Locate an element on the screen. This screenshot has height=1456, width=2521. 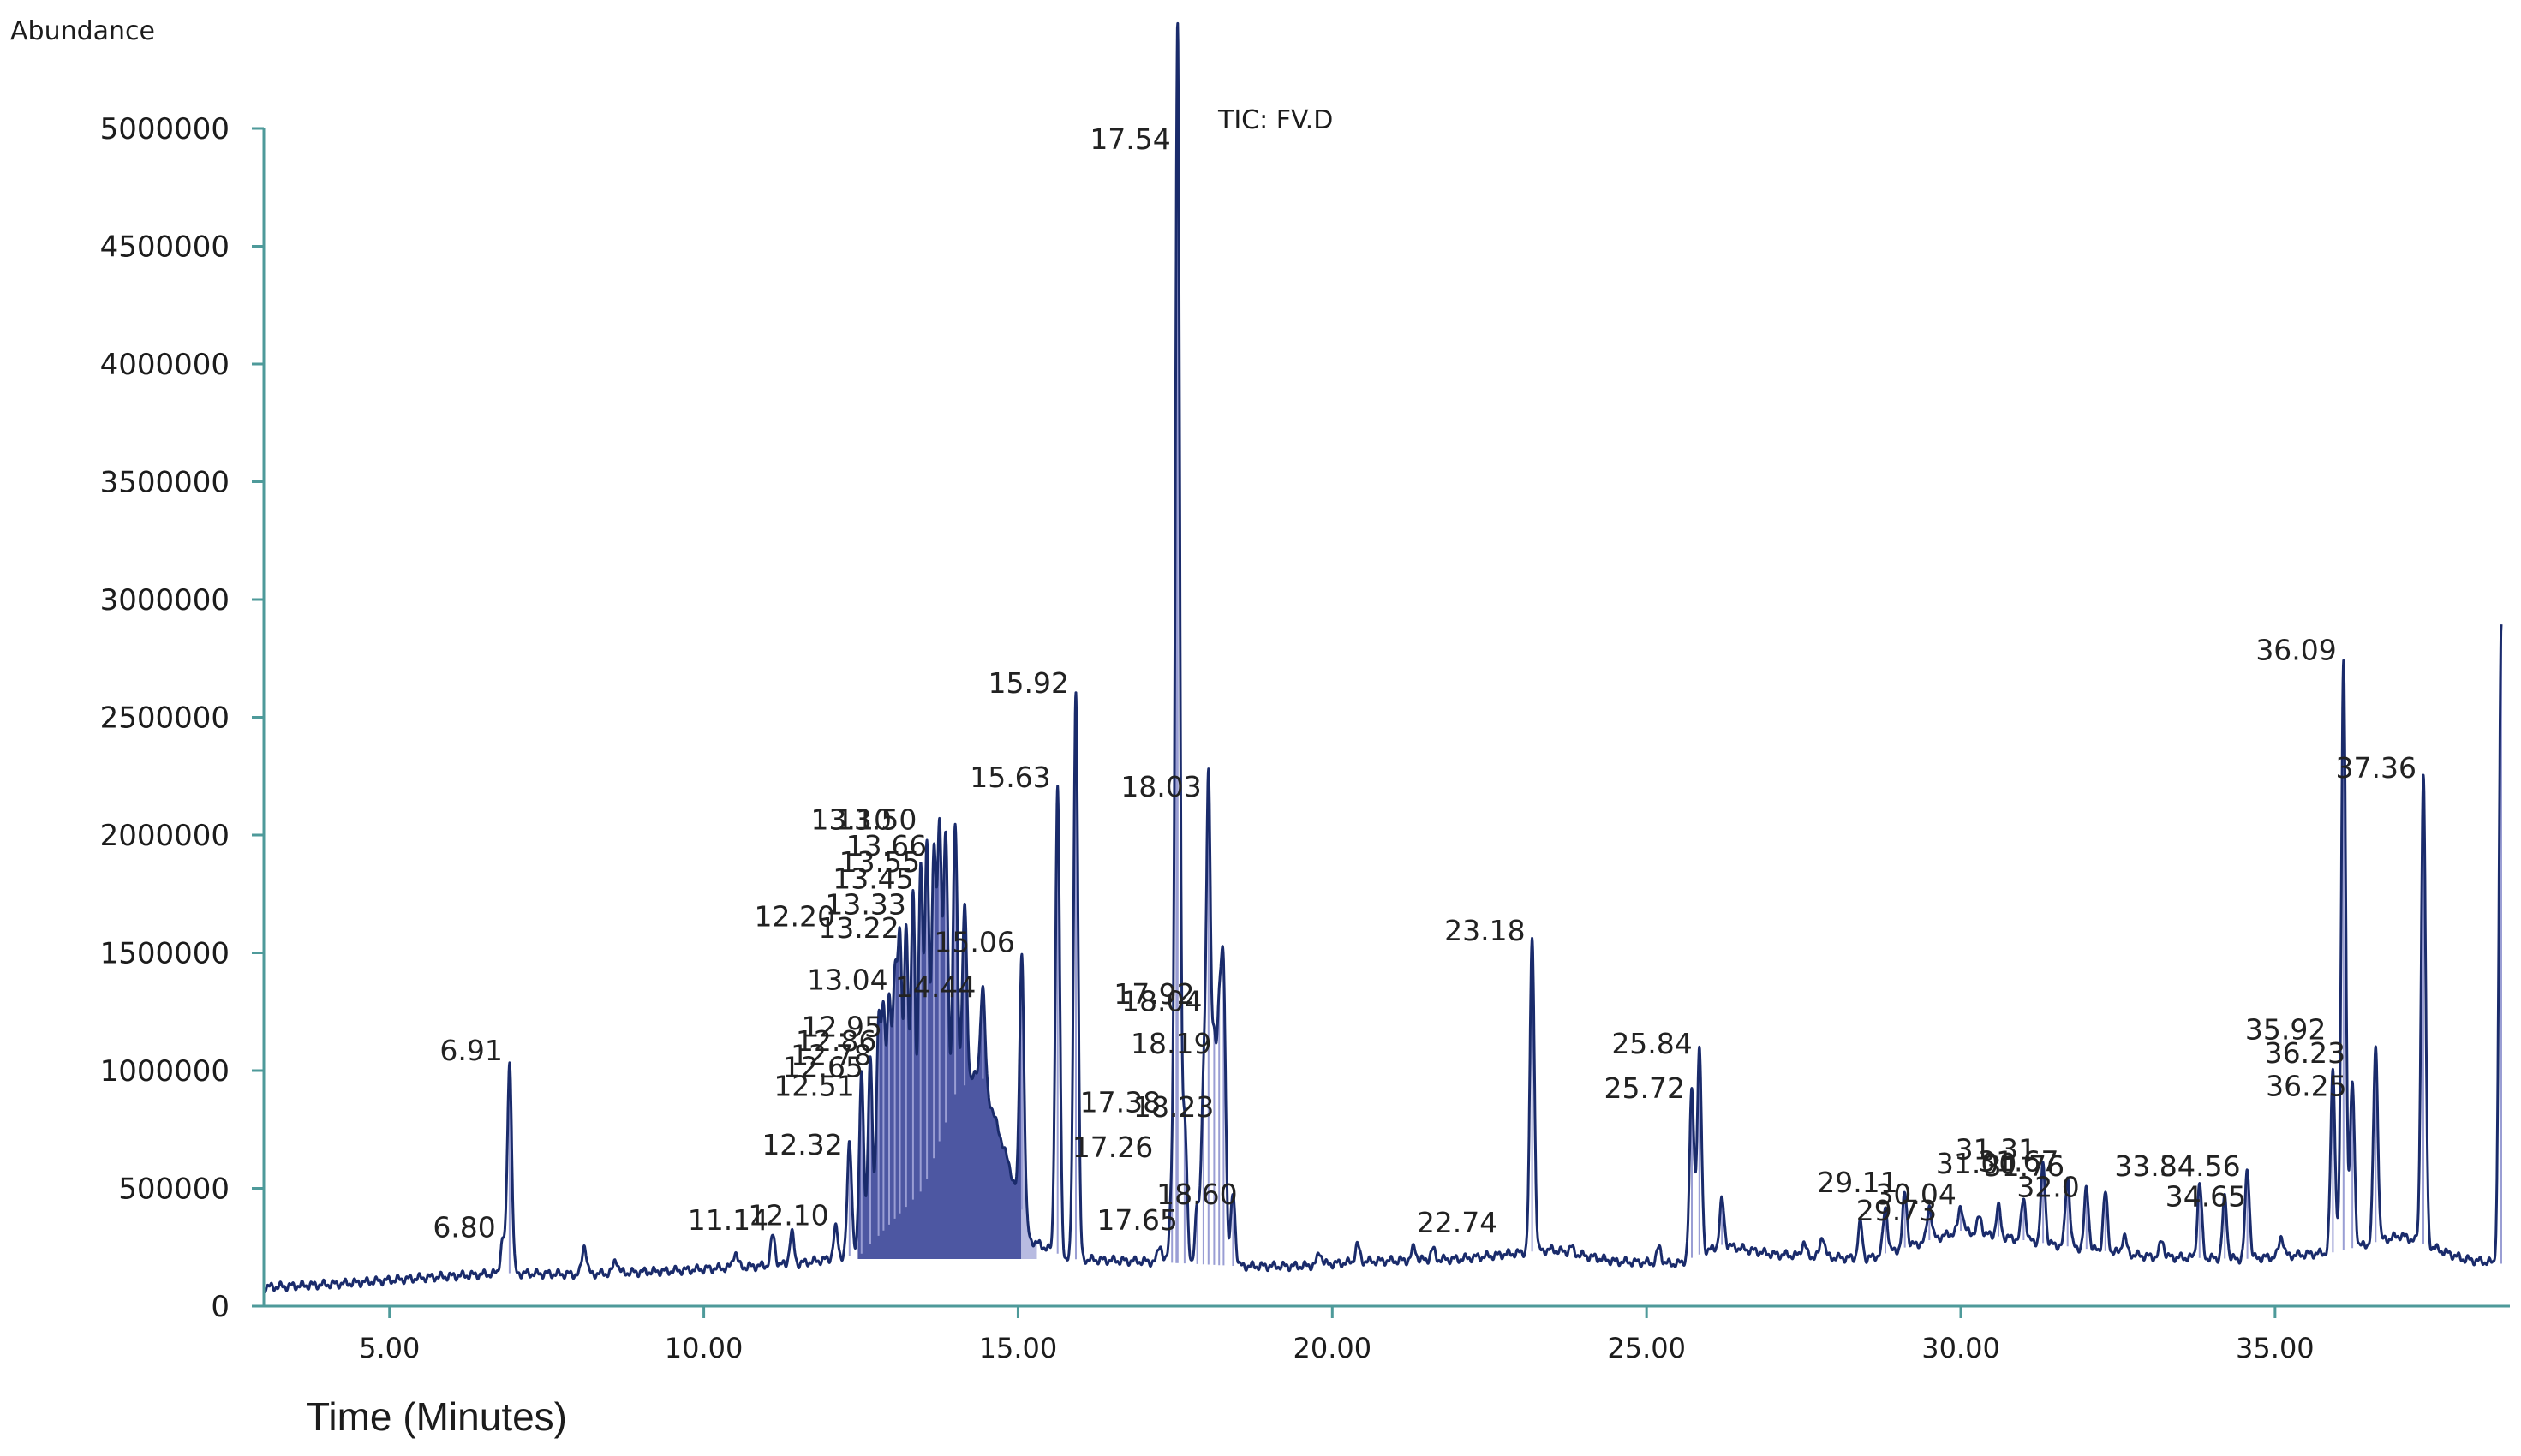
peak-label: 29.73 is located at coordinates (1896, 1210).